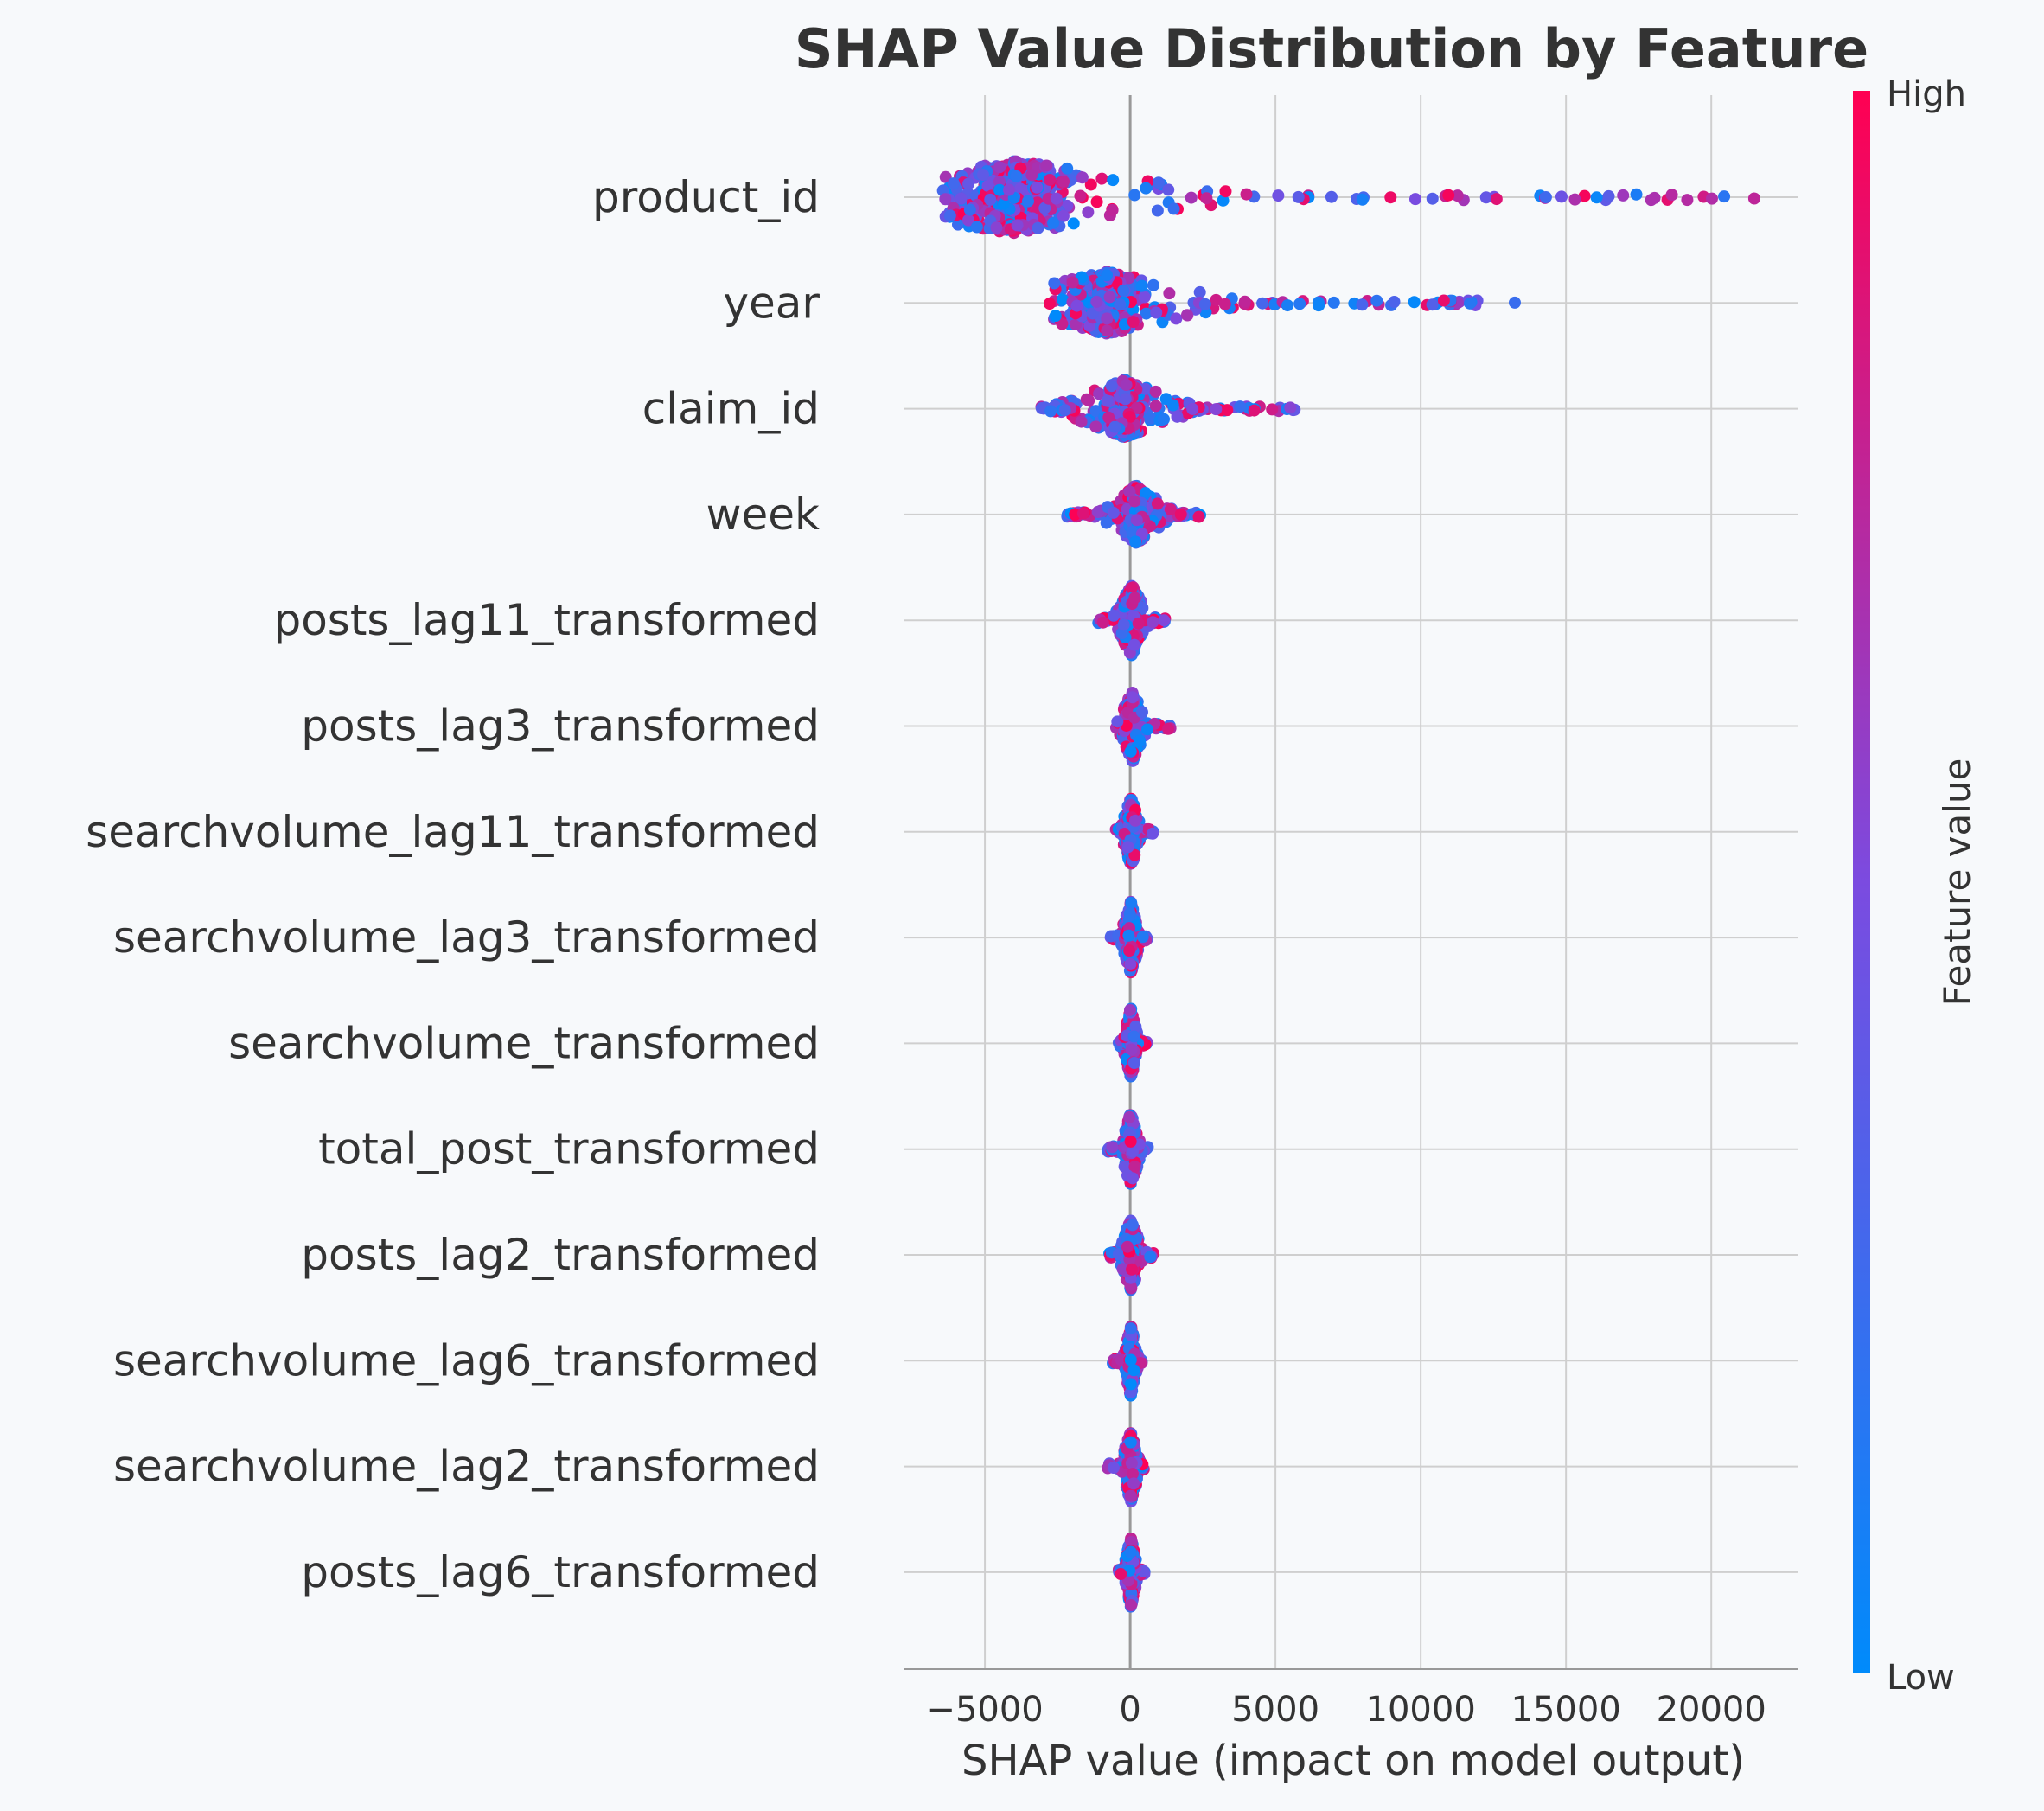  What do you see at coordinates (1129, 1710) in the screenshot?
I see `x-tick-label: 0` at bounding box center [1129, 1710].